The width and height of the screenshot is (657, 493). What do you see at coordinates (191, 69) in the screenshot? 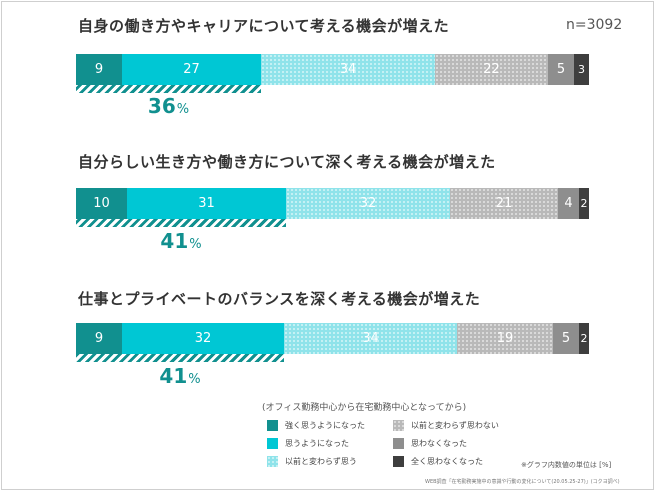
I see `segment-think: 27` at bounding box center [191, 69].